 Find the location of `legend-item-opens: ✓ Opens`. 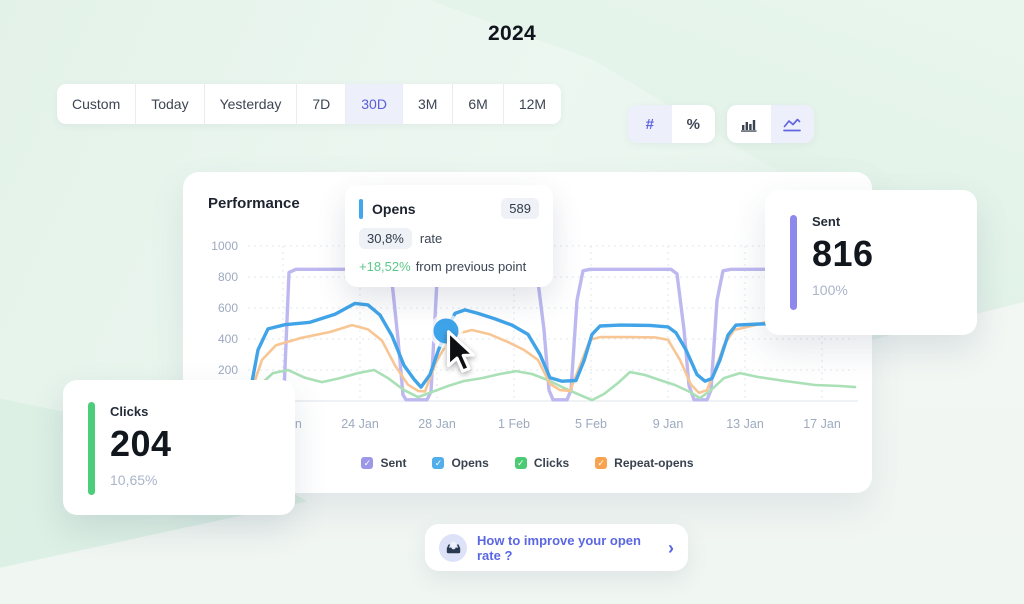

legend-item-opens: ✓ Opens is located at coordinates (460, 463).